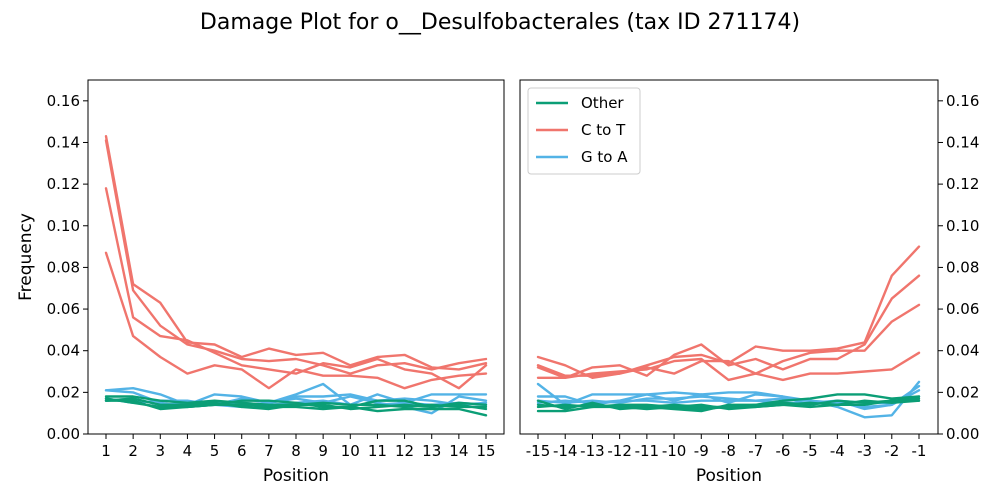 The width and height of the screenshot is (1000, 500). What do you see at coordinates (377, 451) in the screenshot?
I see `left-x-tick-label: 11` at bounding box center [377, 451].